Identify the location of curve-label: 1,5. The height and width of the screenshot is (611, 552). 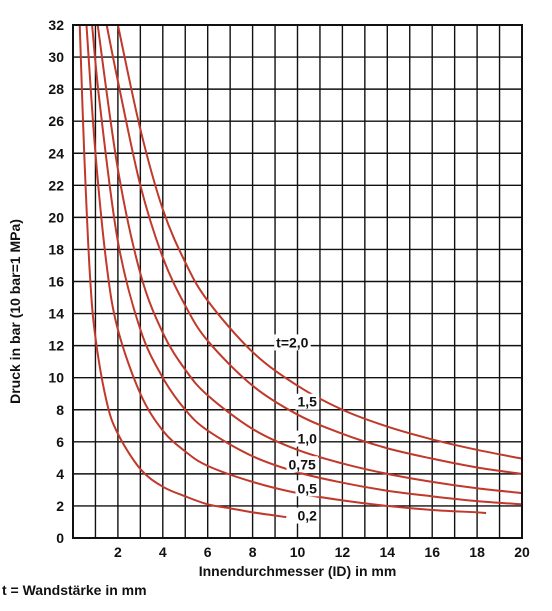
(308, 402).